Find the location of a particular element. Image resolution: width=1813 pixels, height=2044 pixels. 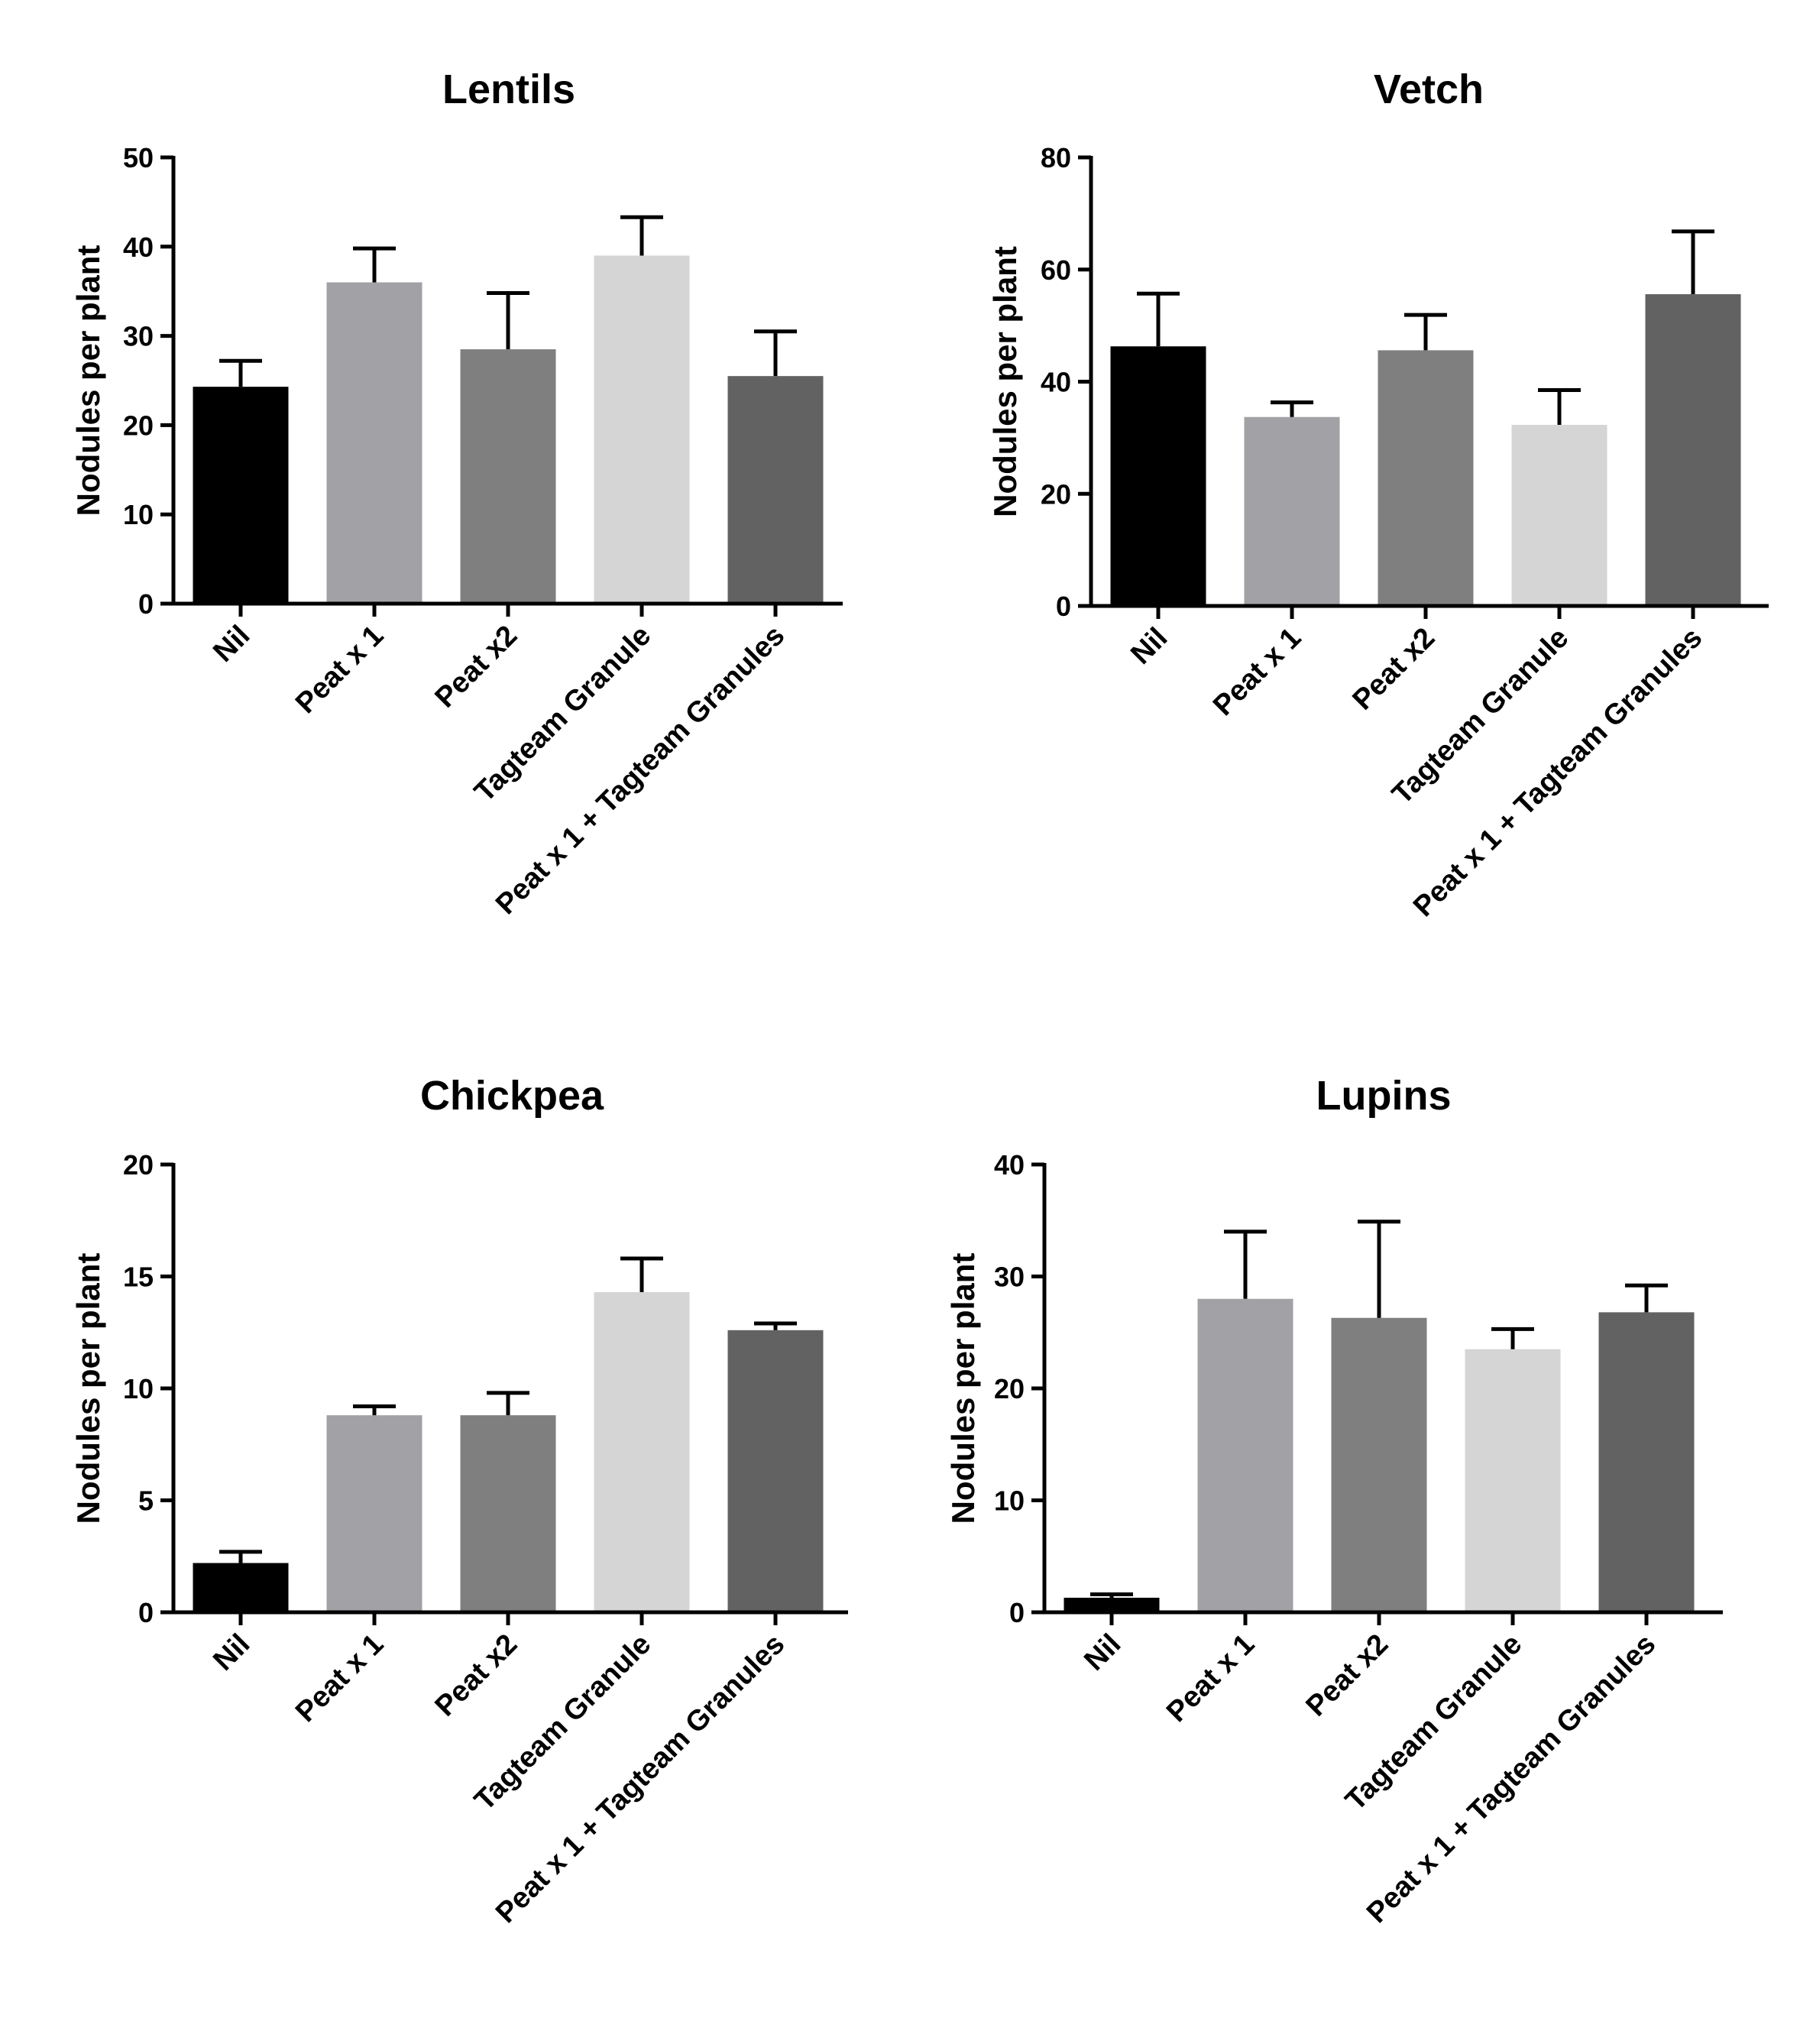

y-tick-label: 5 is located at coordinates (146, 1501).